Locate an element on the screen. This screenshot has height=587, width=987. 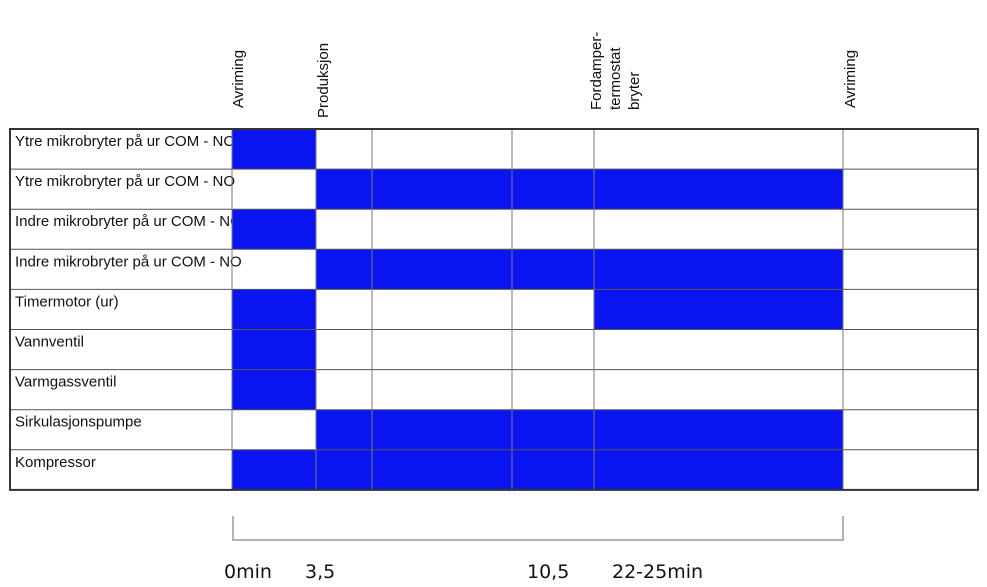
row-label: Indre mikrobryter på ur COM - NC is located at coordinates (128, 221).